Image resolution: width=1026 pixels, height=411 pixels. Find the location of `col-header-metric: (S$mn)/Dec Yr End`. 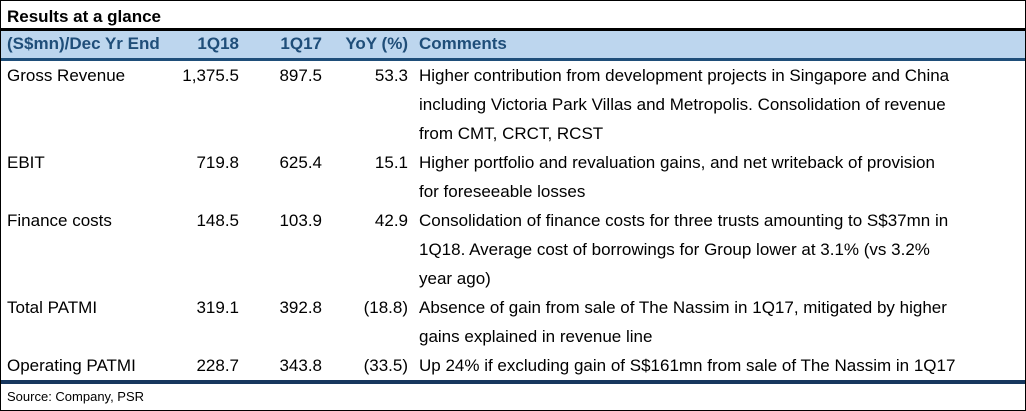

col-header-metric: (S$mn)/Dec Yr End is located at coordinates (83, 43).